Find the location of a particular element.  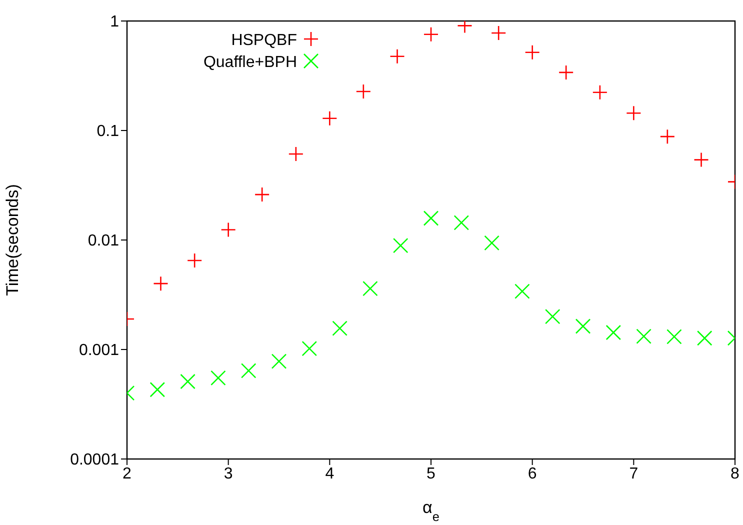

x-tick-label: 5 is located at coordinates (431, 473).